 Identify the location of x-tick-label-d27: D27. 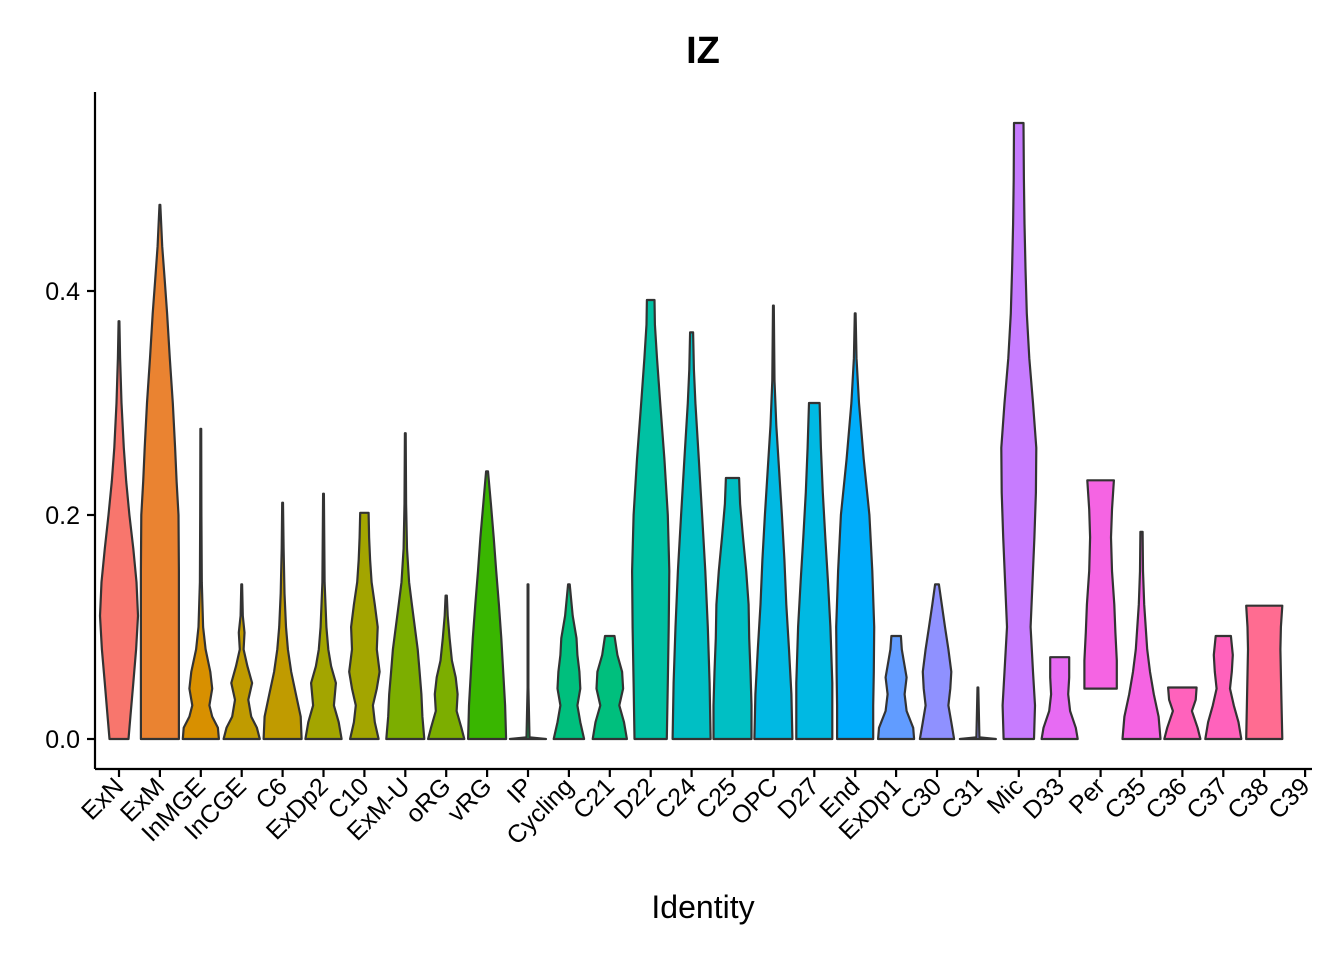
(798, 798).